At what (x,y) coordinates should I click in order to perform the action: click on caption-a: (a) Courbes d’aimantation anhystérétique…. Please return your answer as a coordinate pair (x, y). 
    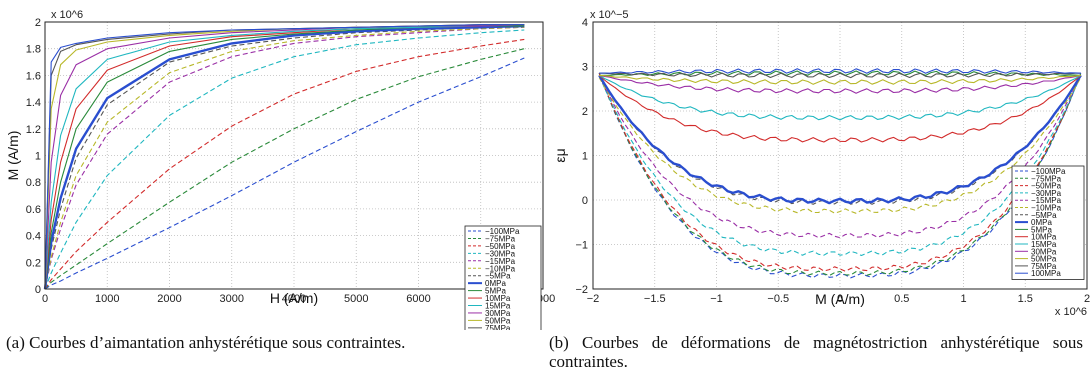
    Looking at the image, I should click on (206, 342).